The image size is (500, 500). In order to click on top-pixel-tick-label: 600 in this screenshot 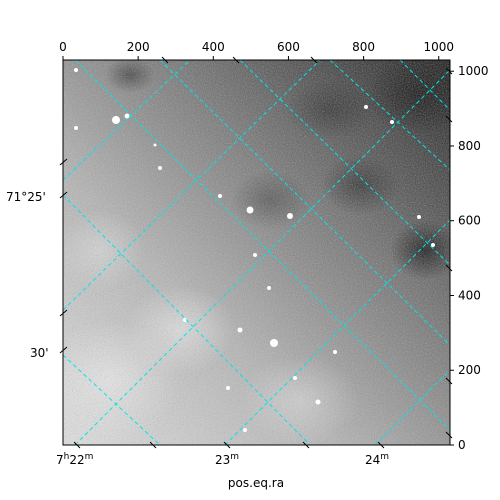, I will do `click(288, 47)`.